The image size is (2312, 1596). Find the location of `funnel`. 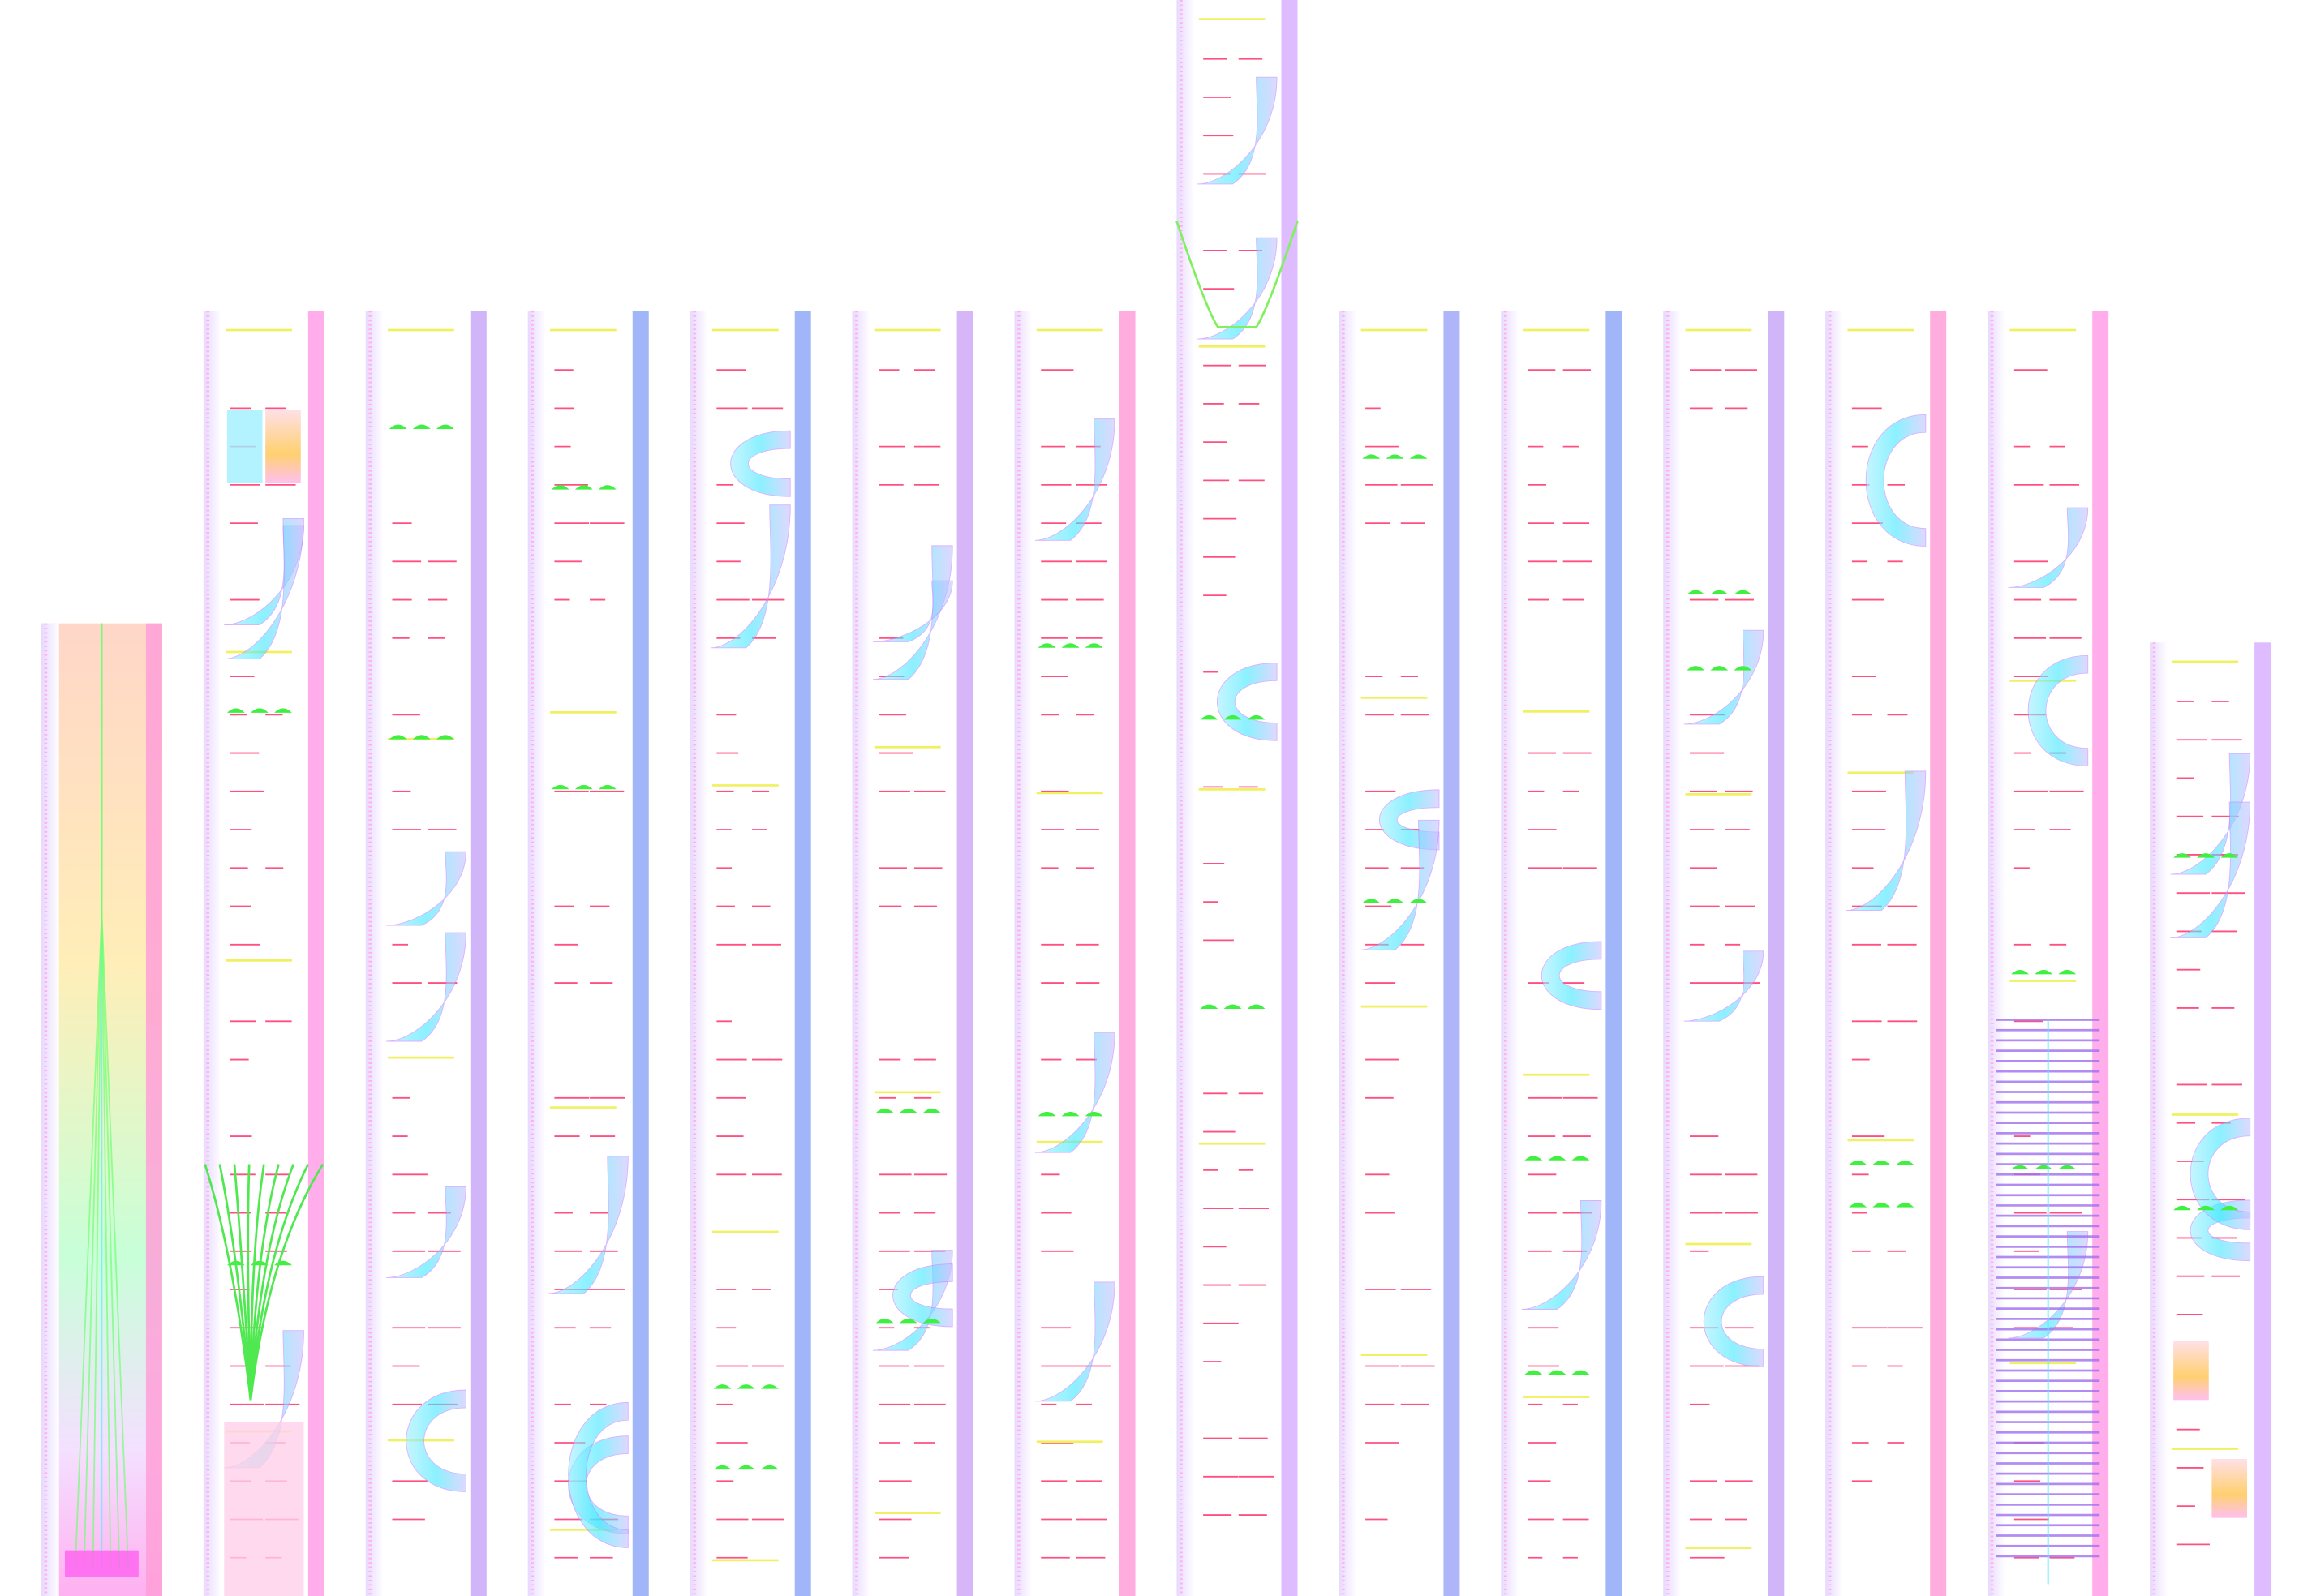

funnel is located at coordinates (1237, 274).